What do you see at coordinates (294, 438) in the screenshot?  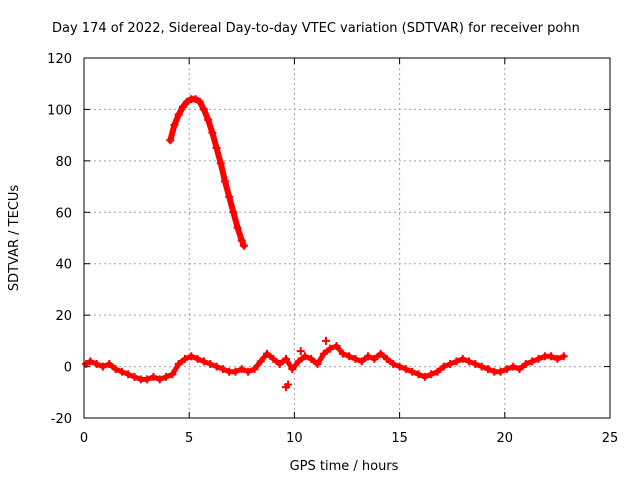 I see `x-tick-label: 10` at bounding box center [294, 438].